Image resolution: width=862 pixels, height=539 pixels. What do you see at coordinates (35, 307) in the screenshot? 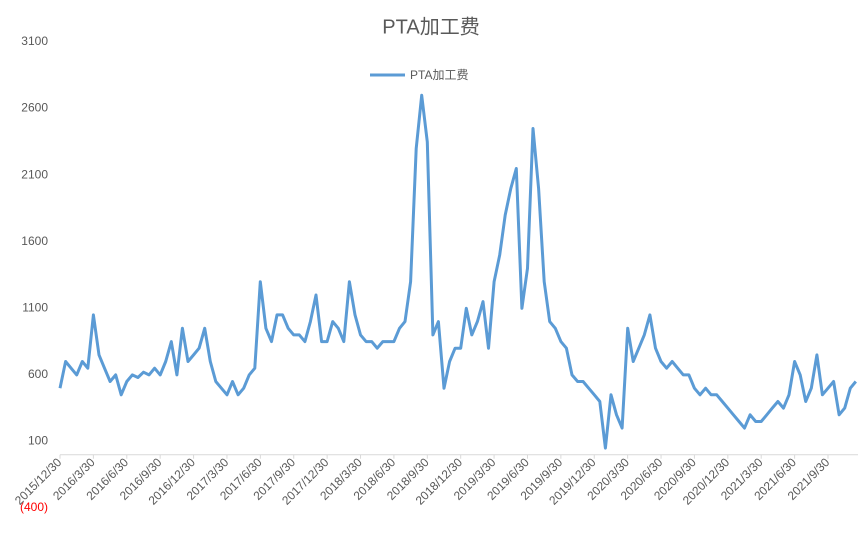
I see `y-tick-label: 1100` at bounding box center [35, 307].